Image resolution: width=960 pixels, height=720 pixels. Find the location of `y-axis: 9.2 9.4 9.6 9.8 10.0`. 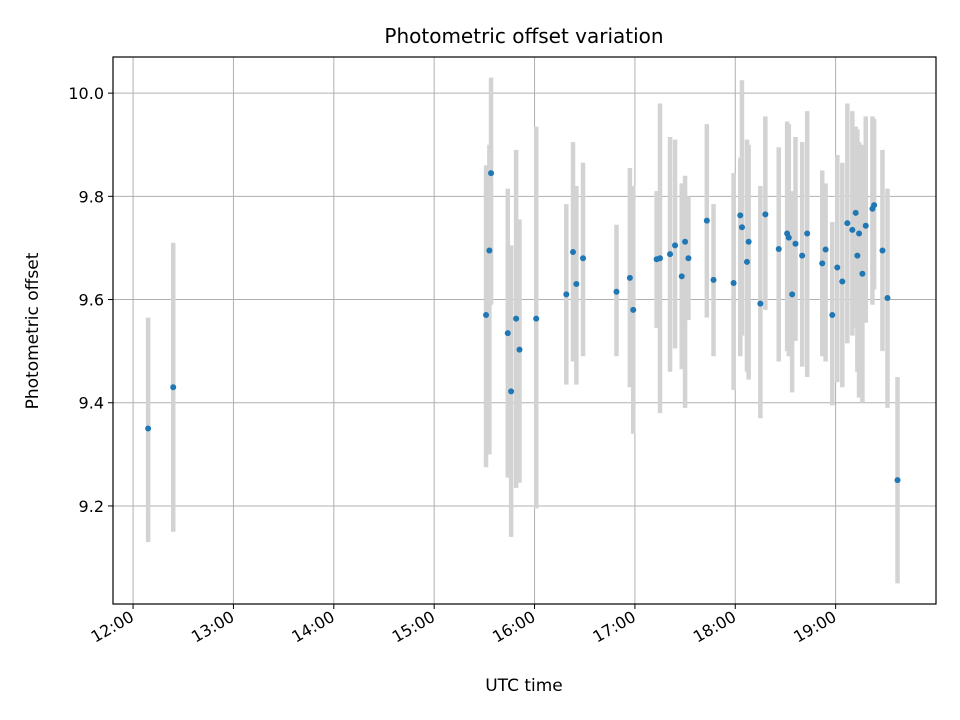

y-axis: 9.2 9.4 9.6 9.8 10.0 is located at coordinates (90, 300).